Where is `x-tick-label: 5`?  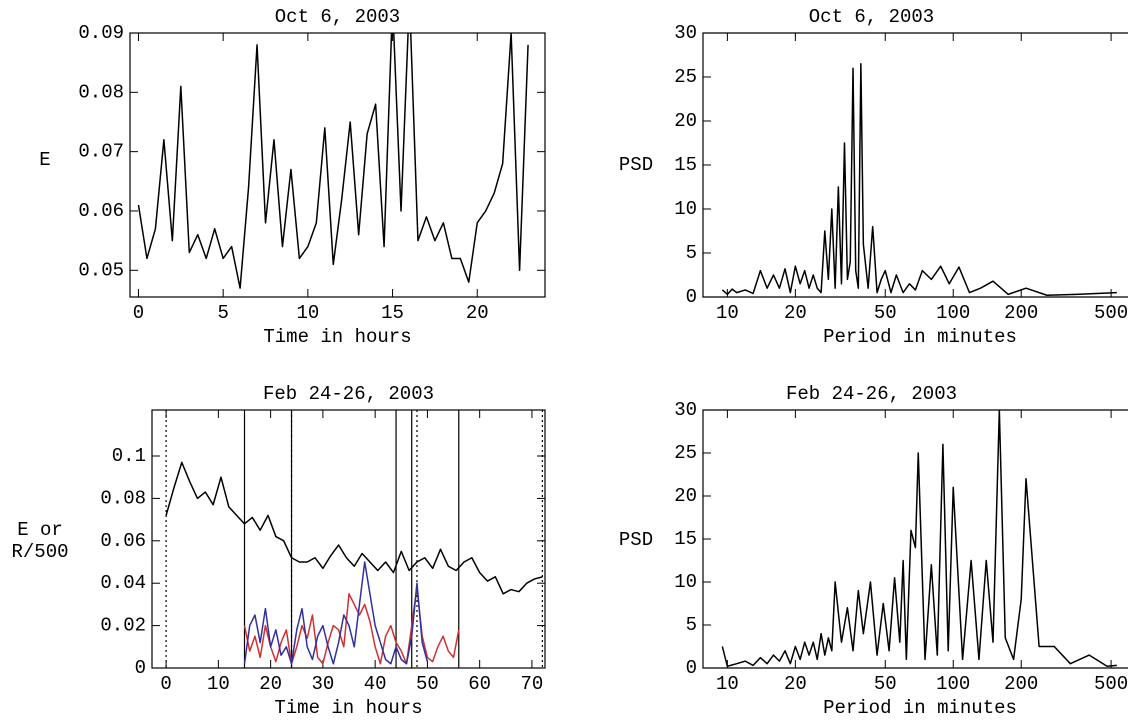
x-tick-label: 5 is located at coordinates (222, 313).